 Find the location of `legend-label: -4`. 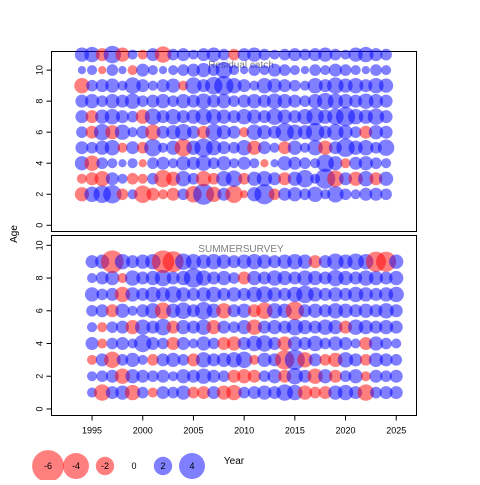

legend-label: -4 is located at coordinates (76, 466).